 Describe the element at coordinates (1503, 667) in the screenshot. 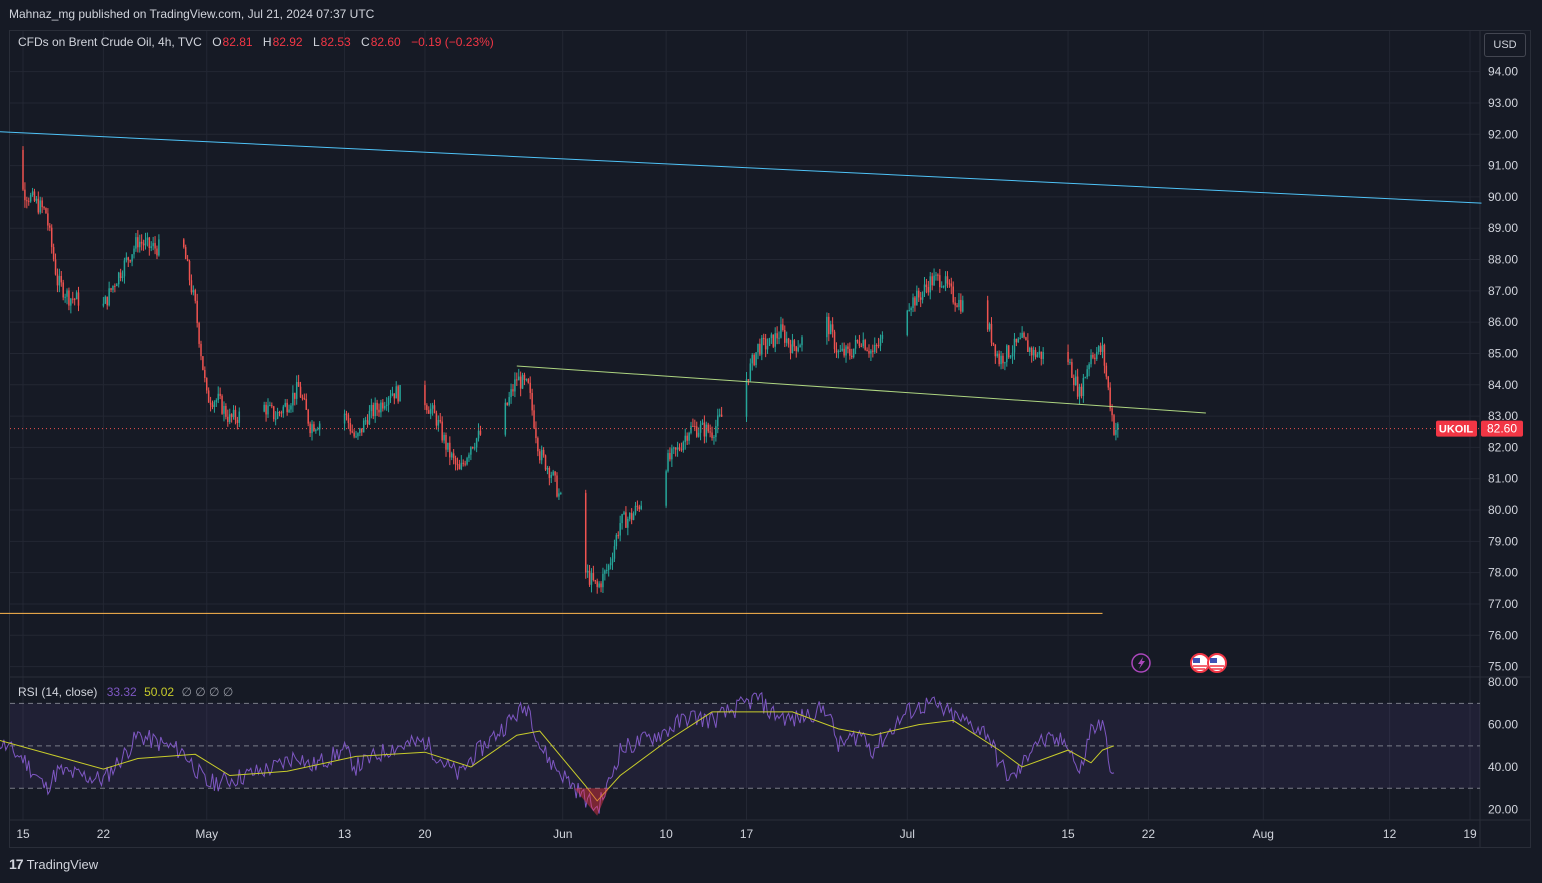

I see `price-tick-label: 75.00` at that location.